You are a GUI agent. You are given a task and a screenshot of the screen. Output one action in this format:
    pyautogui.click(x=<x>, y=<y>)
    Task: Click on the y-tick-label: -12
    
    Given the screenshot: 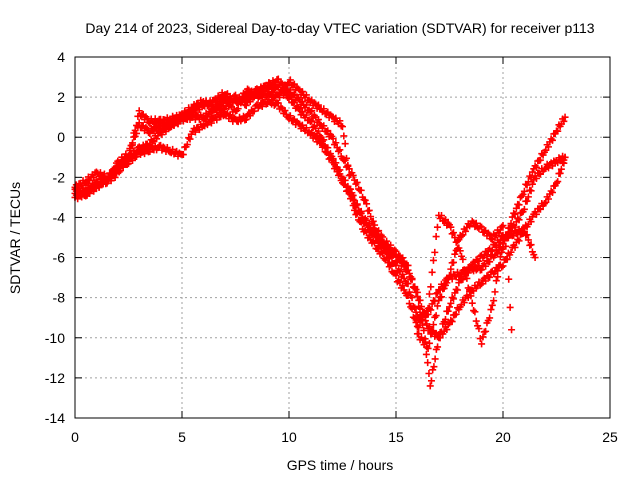 What is the action you would take?
    pyautogui.click(x=55, y=378)
    